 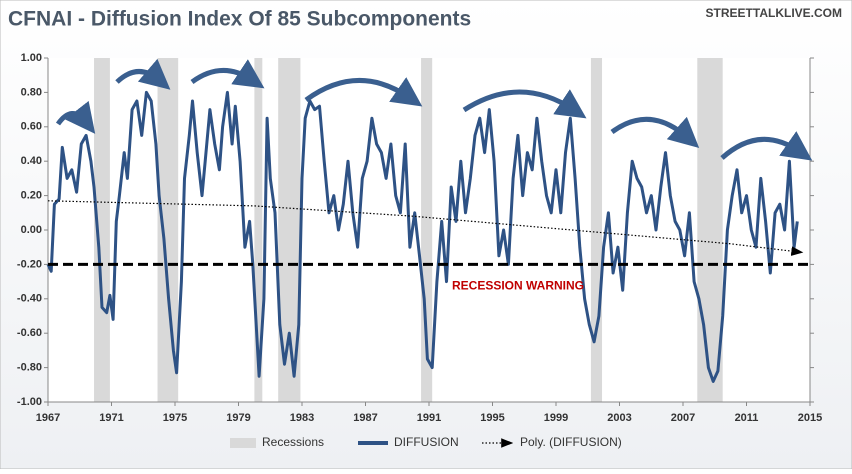 I want to click on legend-label: Recessions, so click(x=293, y=442).